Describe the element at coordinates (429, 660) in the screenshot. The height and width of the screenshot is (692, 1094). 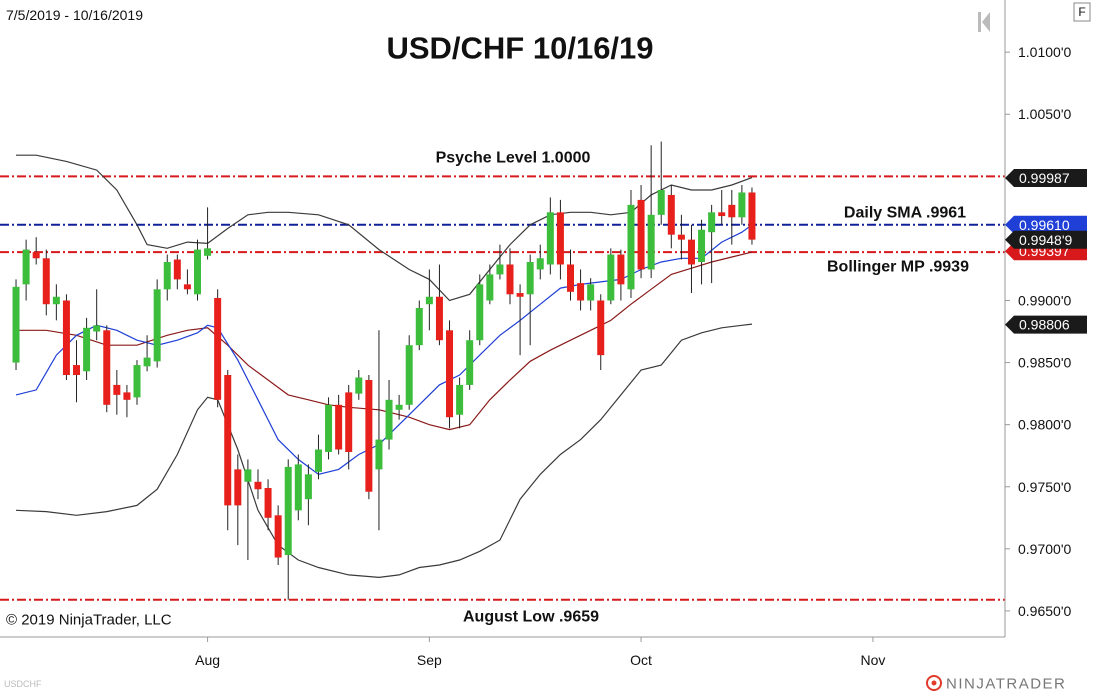
I see `x-tick-label: Sep` at that location.